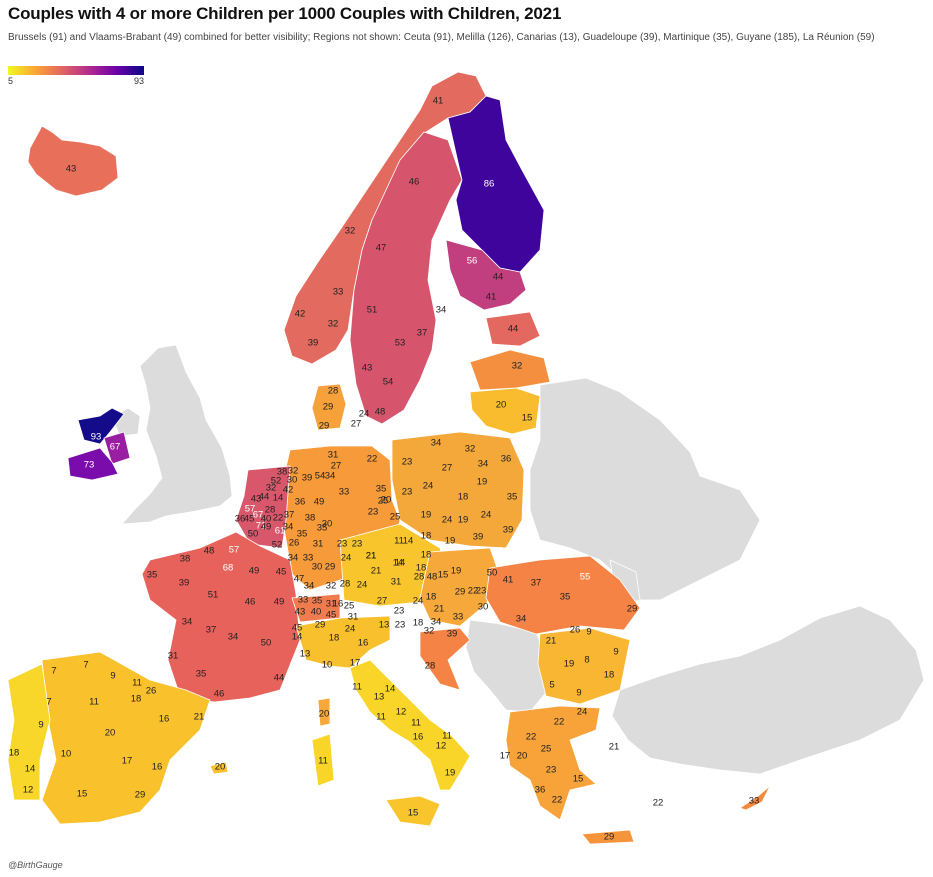 Image resolution: width=933 pixels, height=877 pixels. I want to click on region-value-label: 33, so click(303, 600).